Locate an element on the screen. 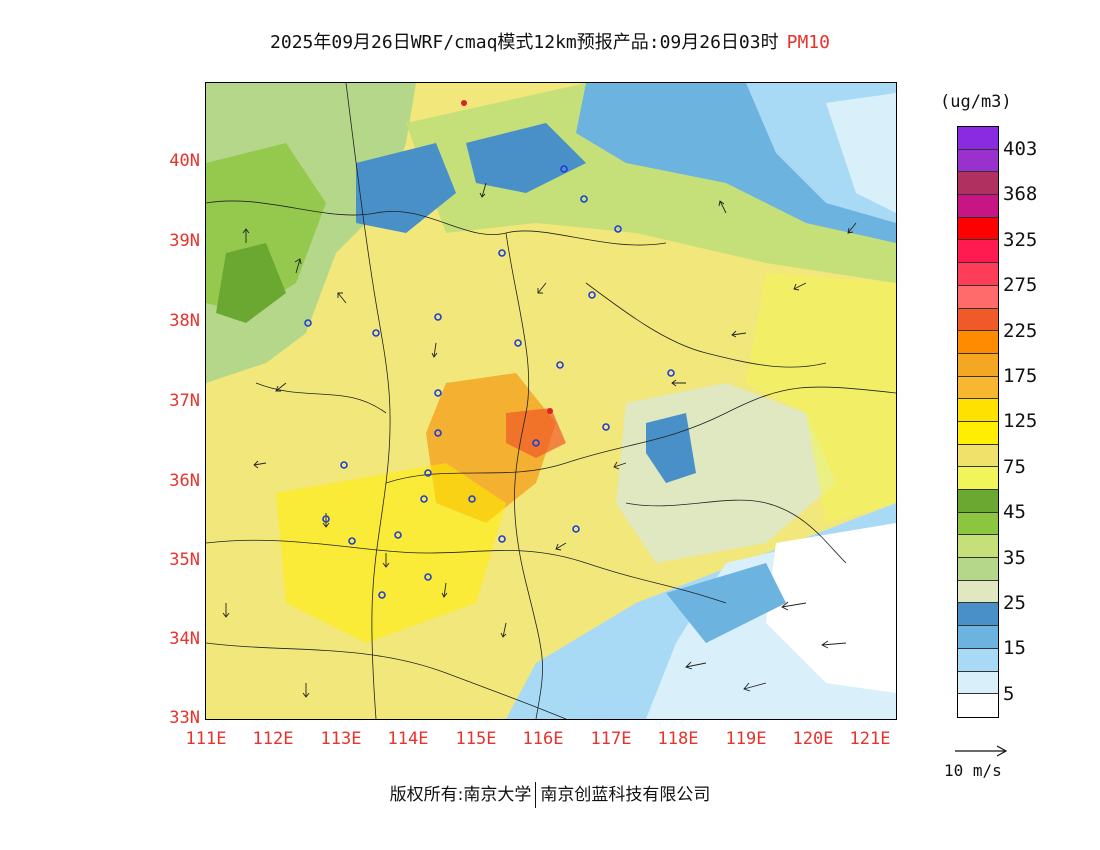 The height and width of the screenshot is (850, 1100). lon-label: 120E is located at coordinates (813, 739).